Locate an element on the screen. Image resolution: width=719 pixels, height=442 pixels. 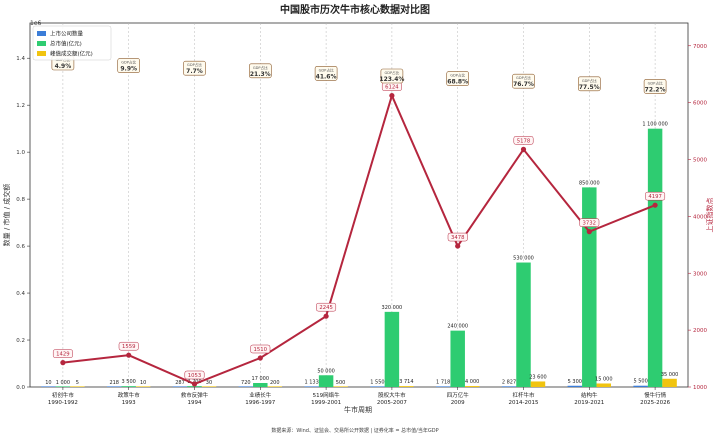
bar-value-label: 23 600 is located at coordinates (538, 377).